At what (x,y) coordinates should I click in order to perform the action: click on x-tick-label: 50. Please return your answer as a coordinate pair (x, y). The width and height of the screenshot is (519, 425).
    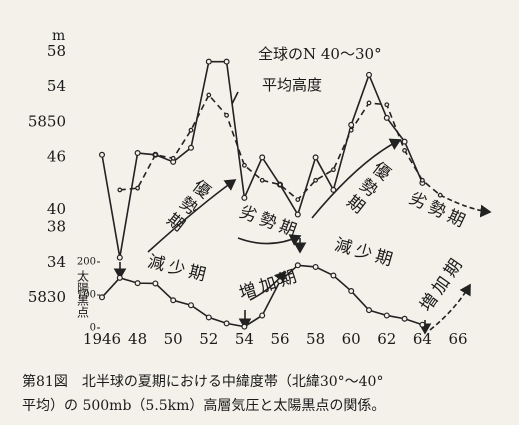
    Looking at the image, I should click on (173, 339).